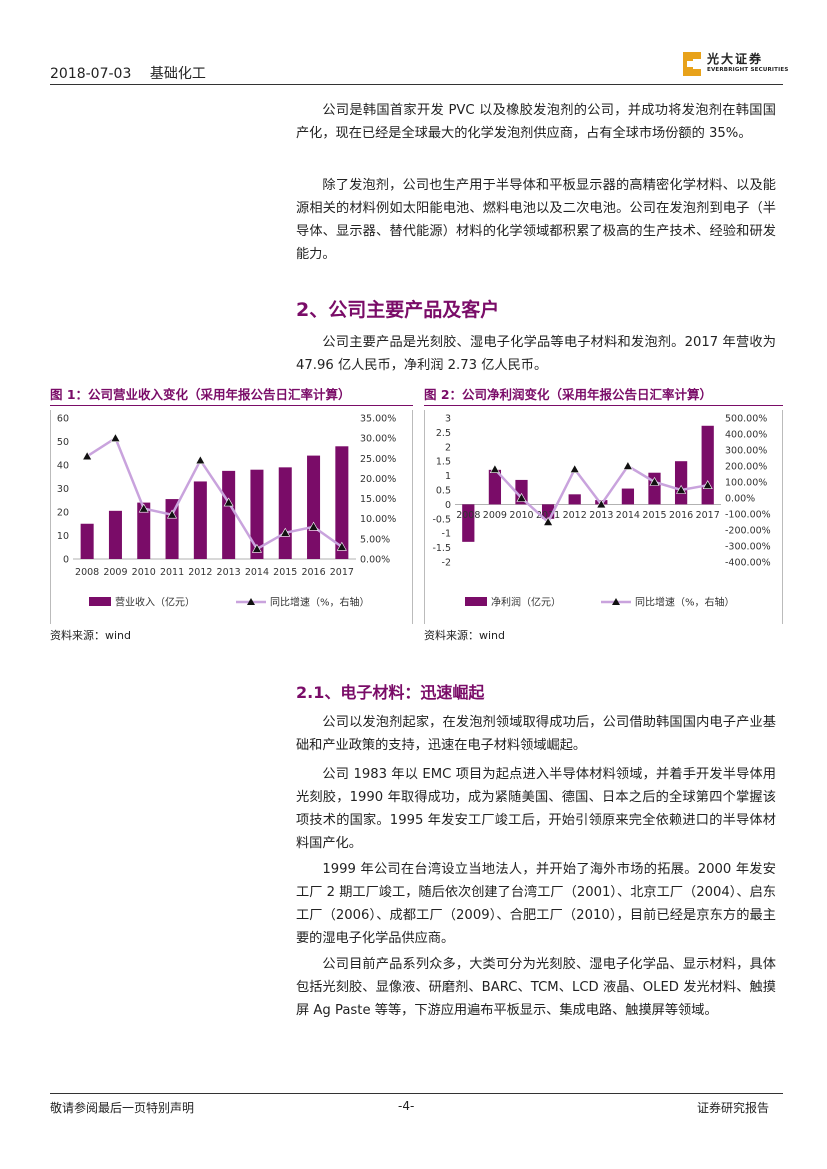  Describe the element at coordinates (746, 451) in the screenshot. I see `right-axis-tick-label: 300.00%` at that location.